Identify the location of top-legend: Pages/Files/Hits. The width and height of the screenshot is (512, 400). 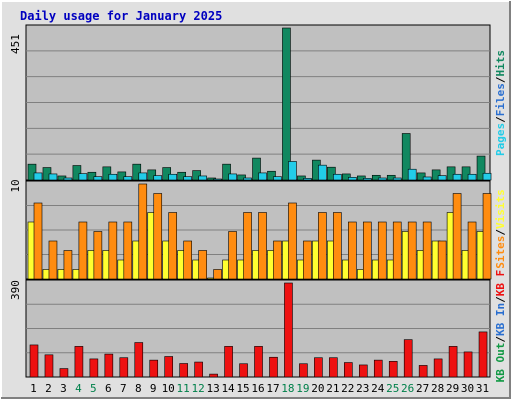
(500, 103).